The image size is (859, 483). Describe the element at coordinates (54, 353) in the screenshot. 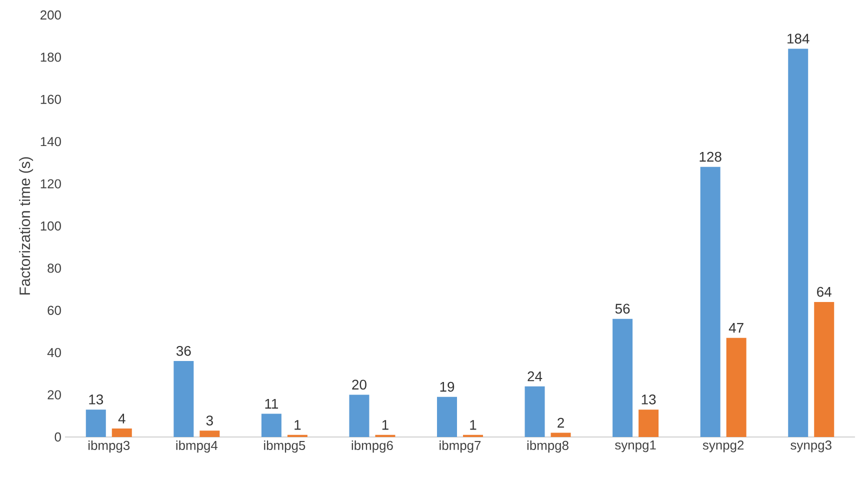

I see `y-tick-label: 40` at that location.